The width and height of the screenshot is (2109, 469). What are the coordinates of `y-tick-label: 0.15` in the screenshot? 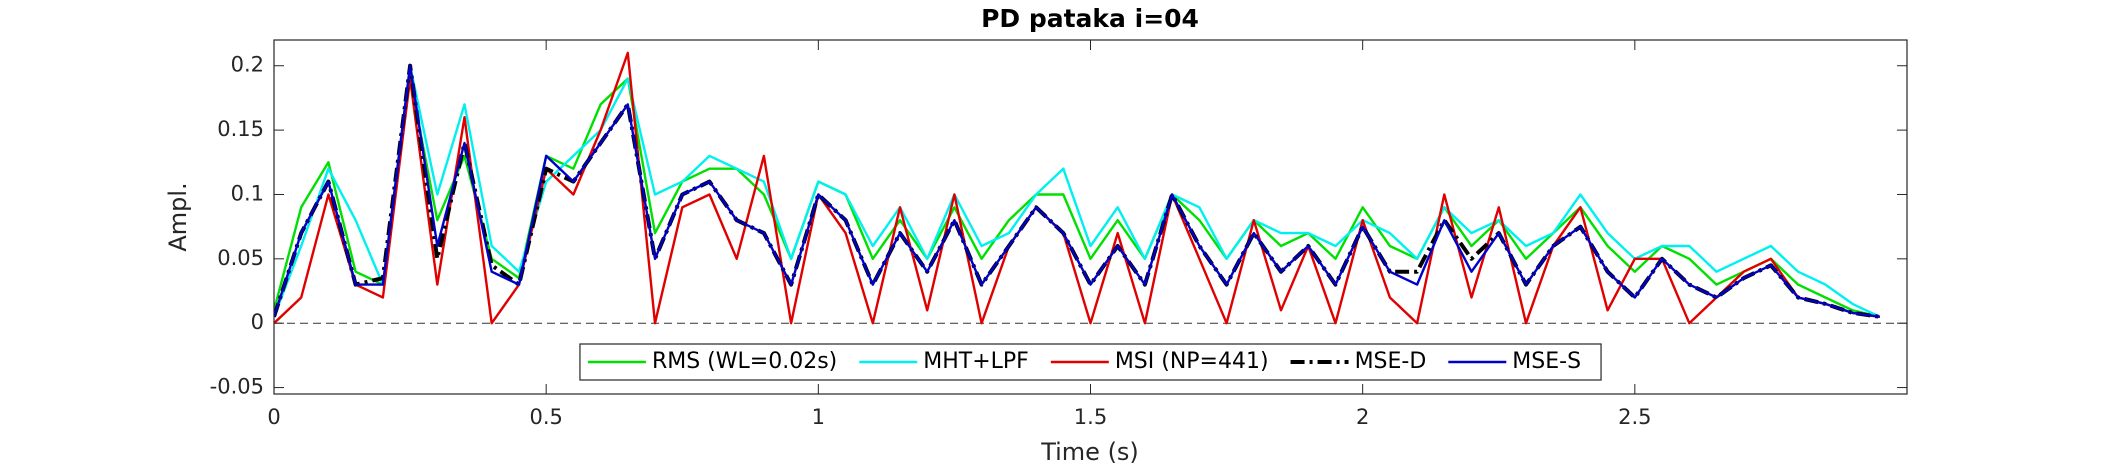 It's located at (240, 129).